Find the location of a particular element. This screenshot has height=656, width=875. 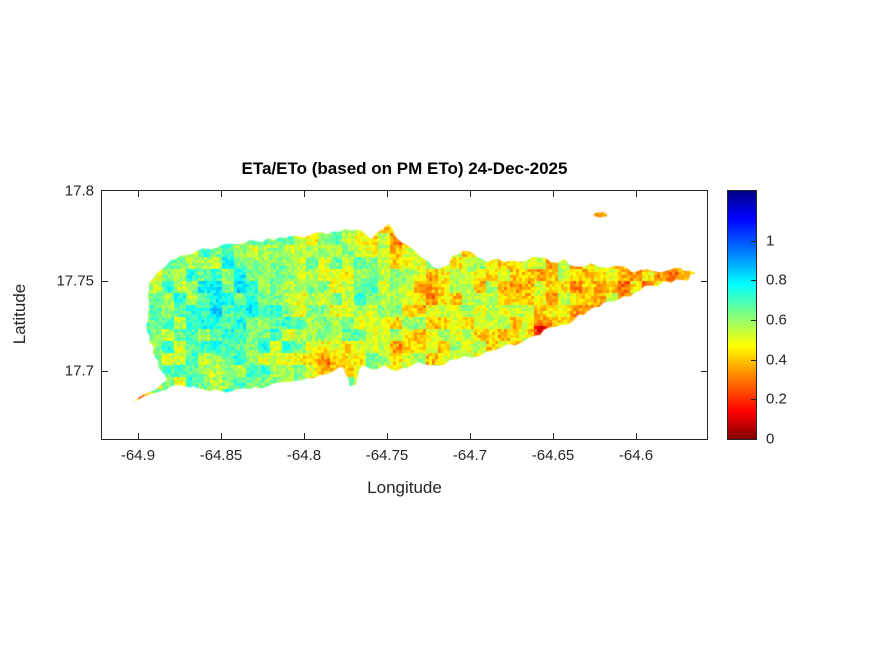

colorbar-tick-label: 0.8 is located at coordinates (776, 280).